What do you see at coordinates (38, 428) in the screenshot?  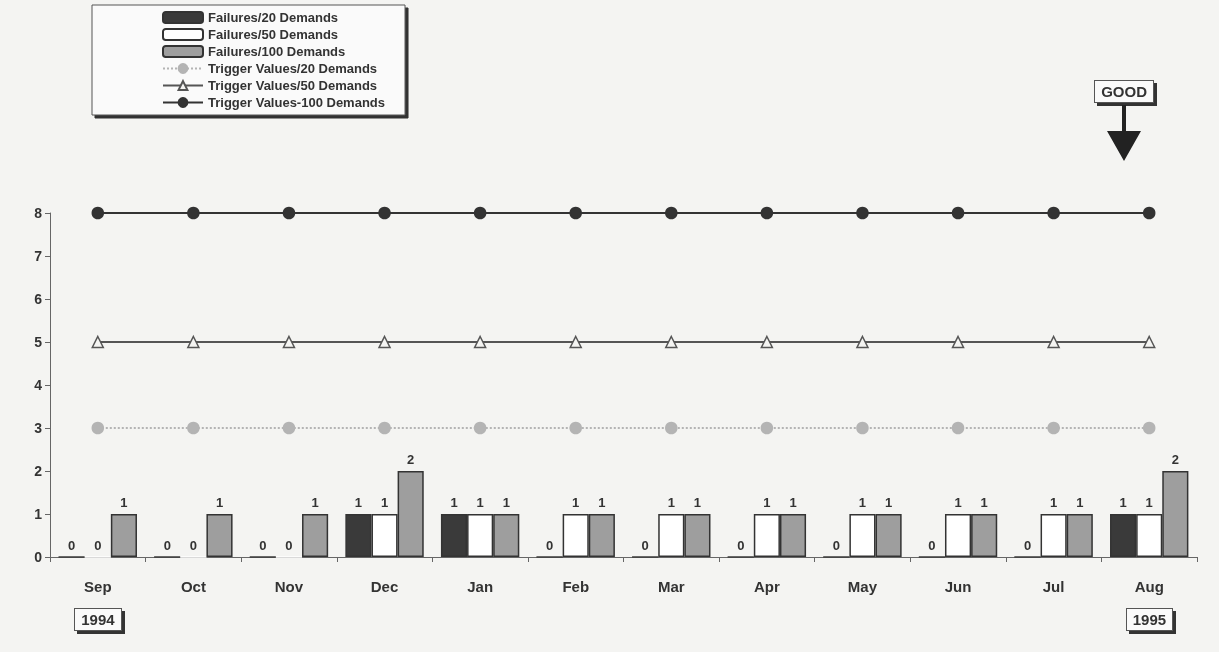 I see `y-tick-label: 3` at bounding box center [38, 428].